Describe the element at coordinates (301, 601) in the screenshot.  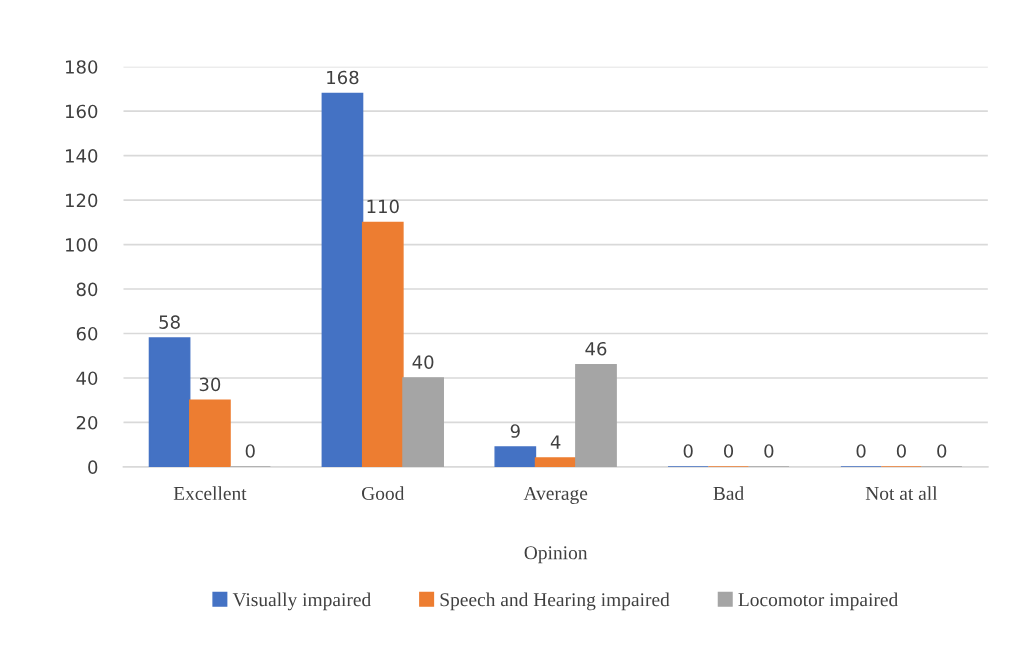
I see `legend-label: Visually impaired` at that location.